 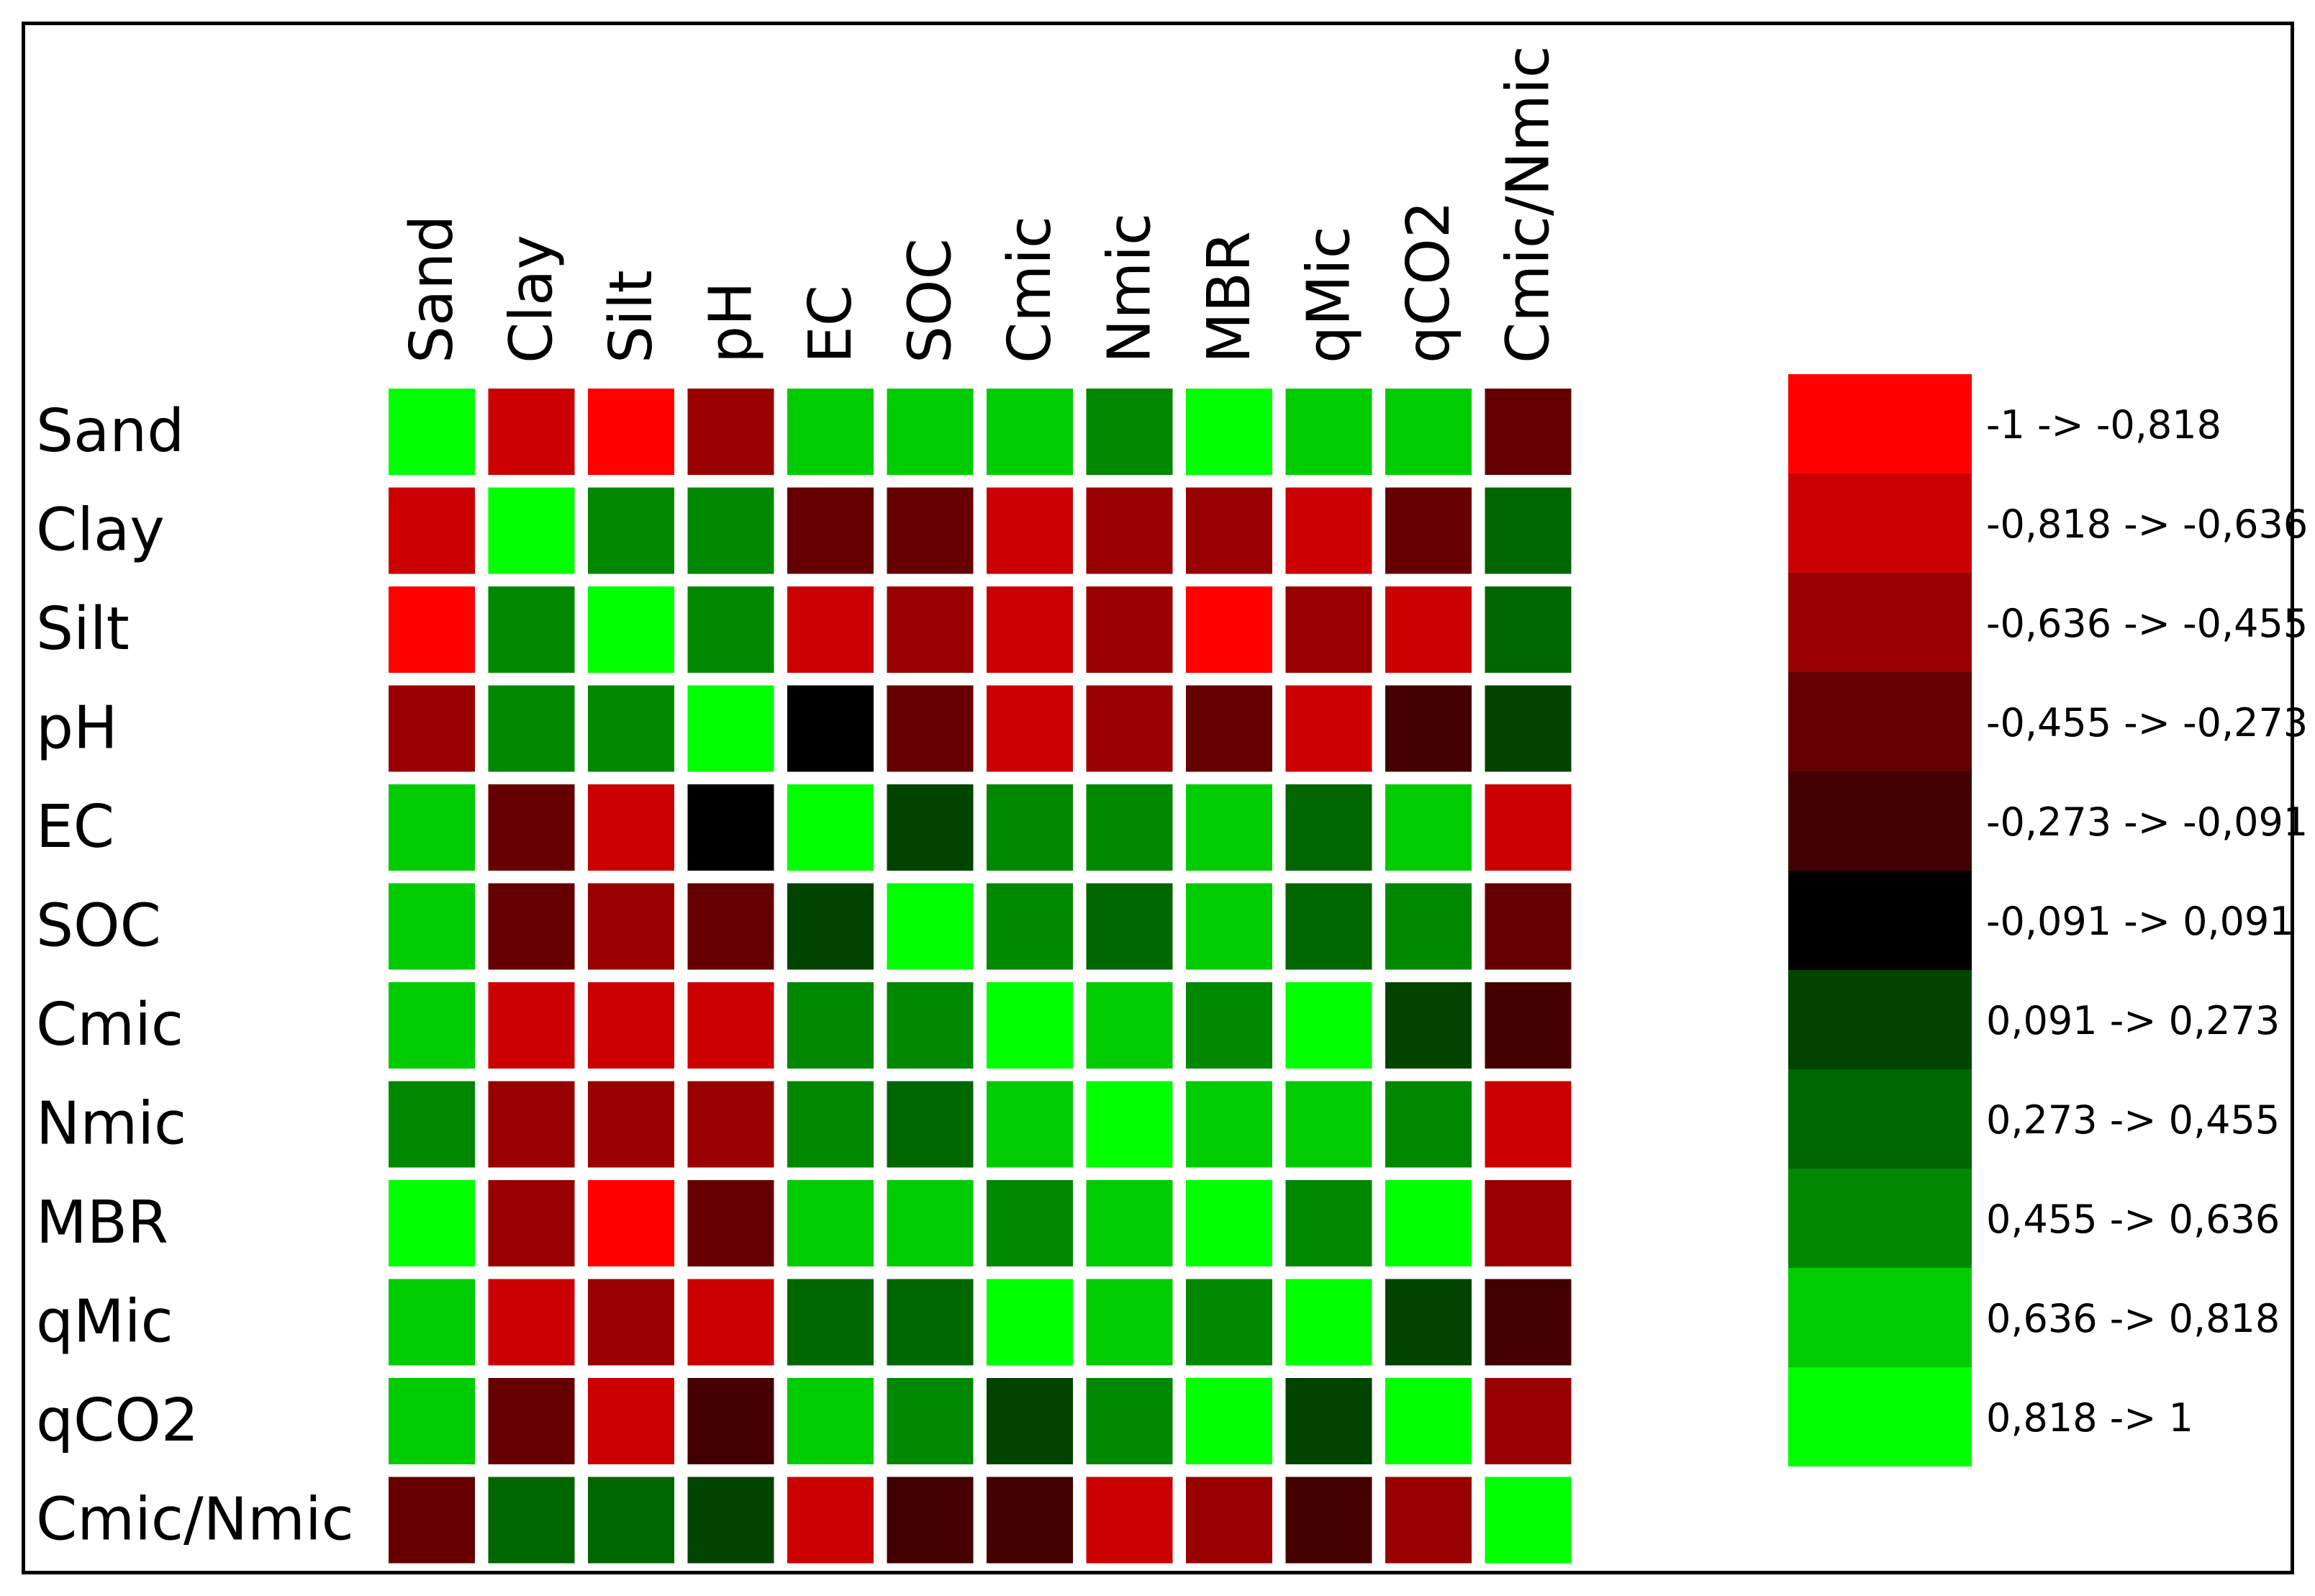 I want to click on legend-label: 0,455 -> 0,636, so click(x=2133, y=1219).